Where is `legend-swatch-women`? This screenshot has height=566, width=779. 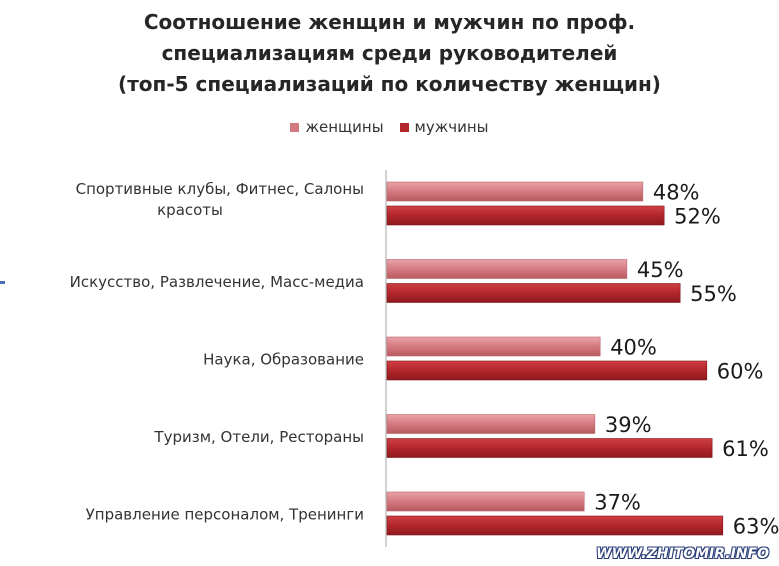 legend-swatch-women is located at coordinates (295, 127).